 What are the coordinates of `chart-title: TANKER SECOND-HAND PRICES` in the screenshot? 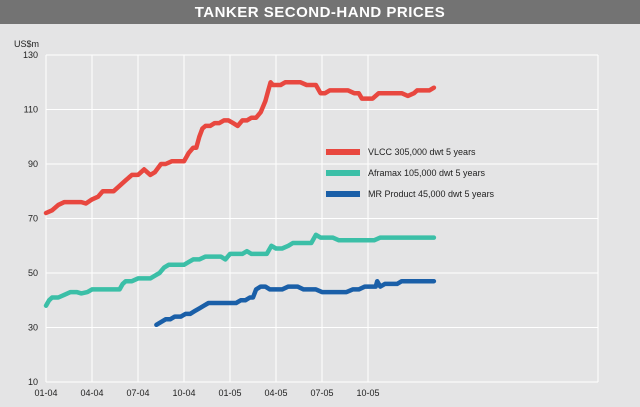 It's located at (320, 12).